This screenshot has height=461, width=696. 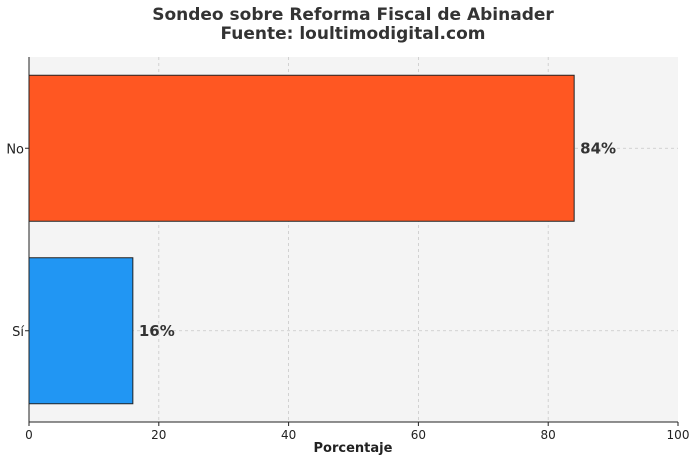 What do you see at coordinates (353, 15) in the screenshot?
I see `chart-title: Sondeo sobre Reforma Fiscal de Abinader` at bounding box center [353, 15].